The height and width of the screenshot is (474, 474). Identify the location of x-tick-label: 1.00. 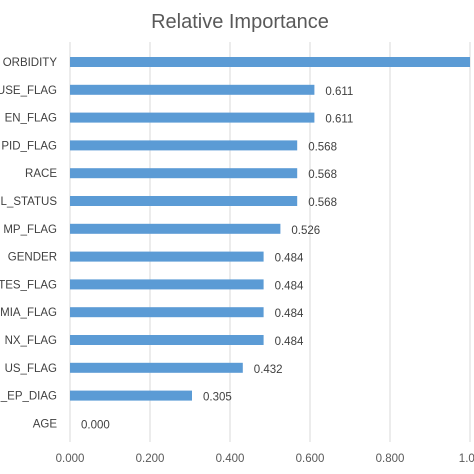
(466, 459).